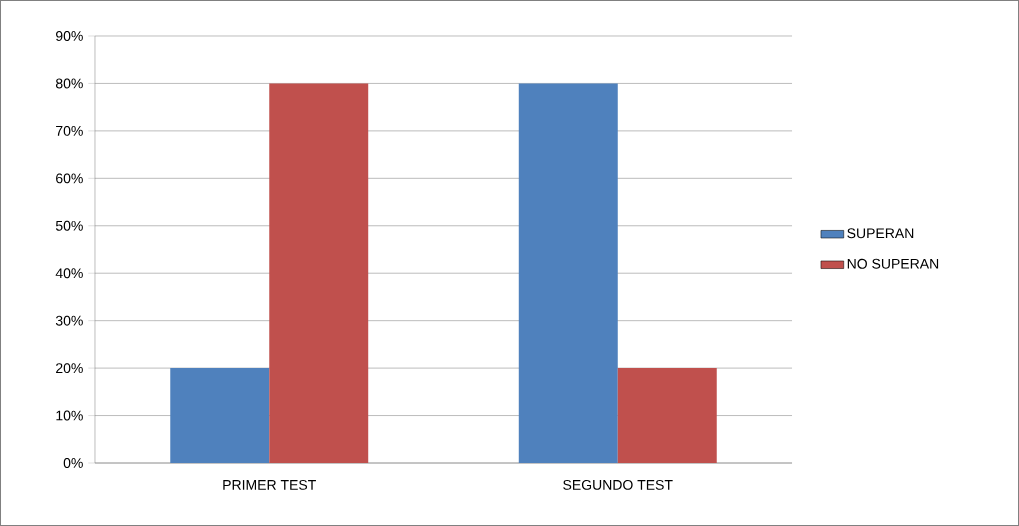 This screenshot has height=526, width=1019. I want to click on y-tick-label: 70%, so click(69, 130).